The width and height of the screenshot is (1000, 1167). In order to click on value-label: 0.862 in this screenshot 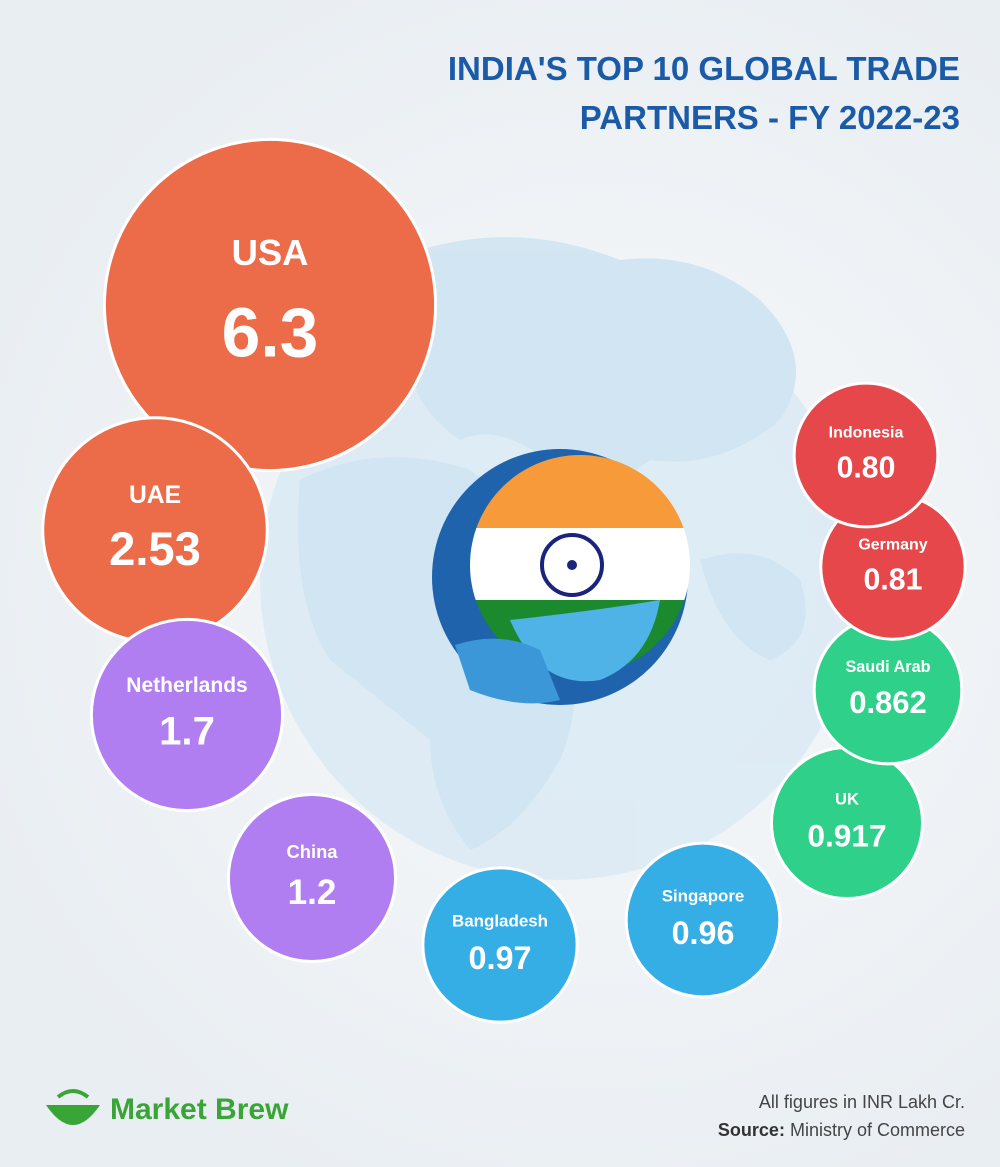, I will do `click(888, 702)`.